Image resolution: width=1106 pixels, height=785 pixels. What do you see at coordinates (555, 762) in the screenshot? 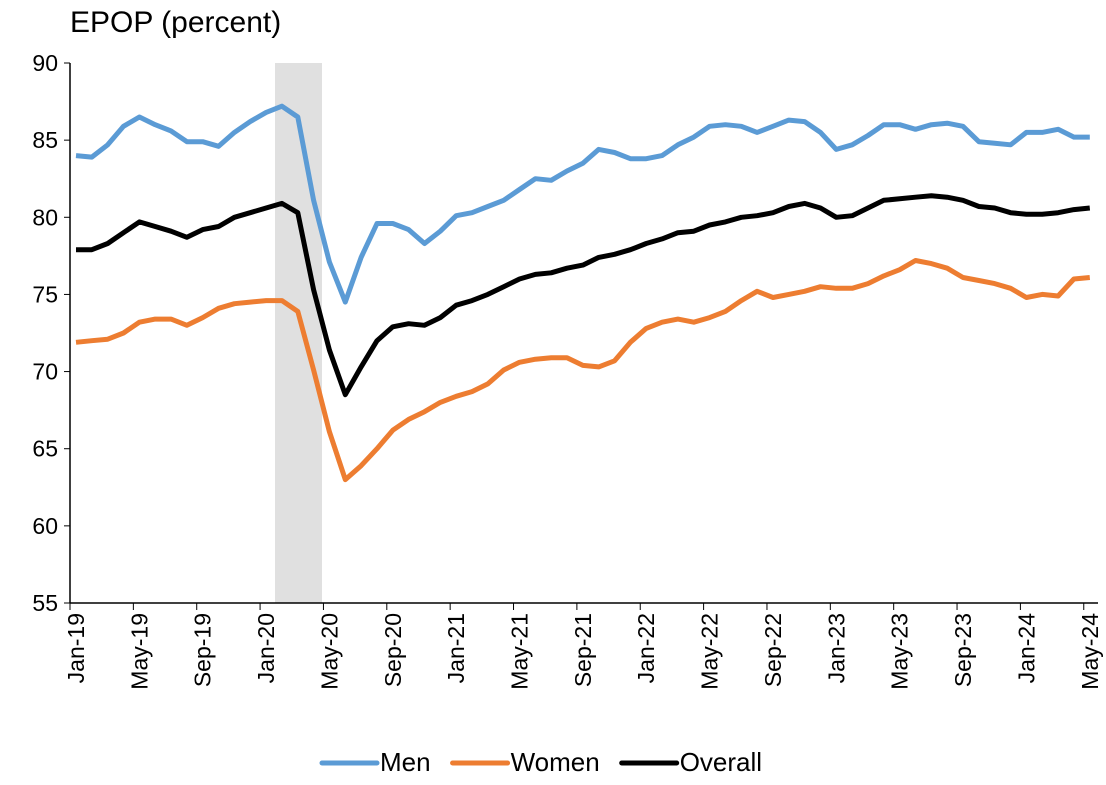
I see `legend-label: Women` at bounding box center [555, 762].